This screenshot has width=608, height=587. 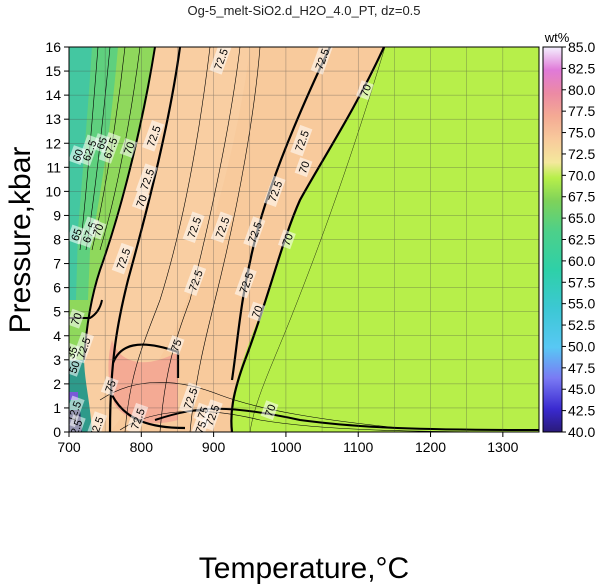 I want to click on x-tick-label: 1200, so click(x=430, y=447).